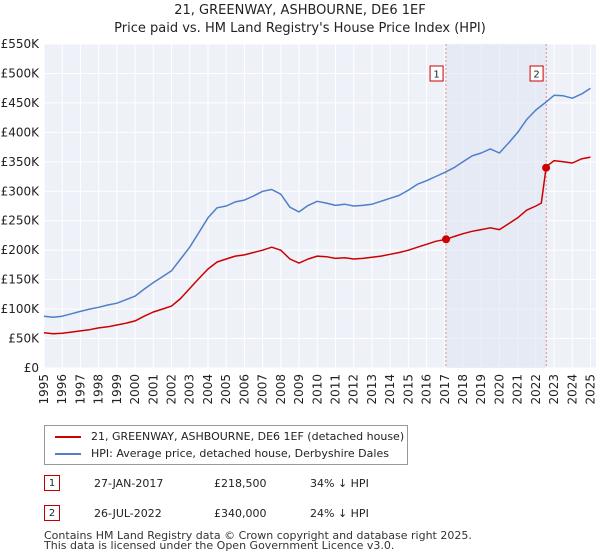 The width and height of the screenshot is (600, 560). I want to click on x-tick-label: 2006, so click(244, 389).